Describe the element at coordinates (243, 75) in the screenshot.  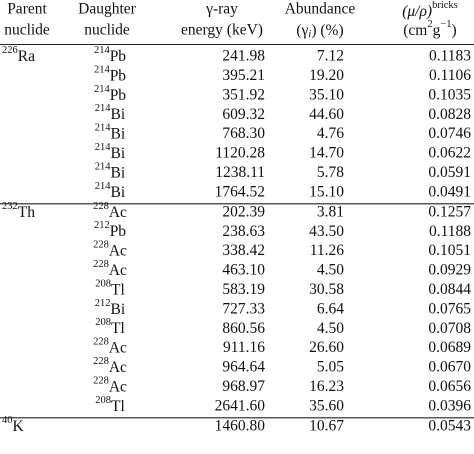
I see `energy: 395.21` at that location.